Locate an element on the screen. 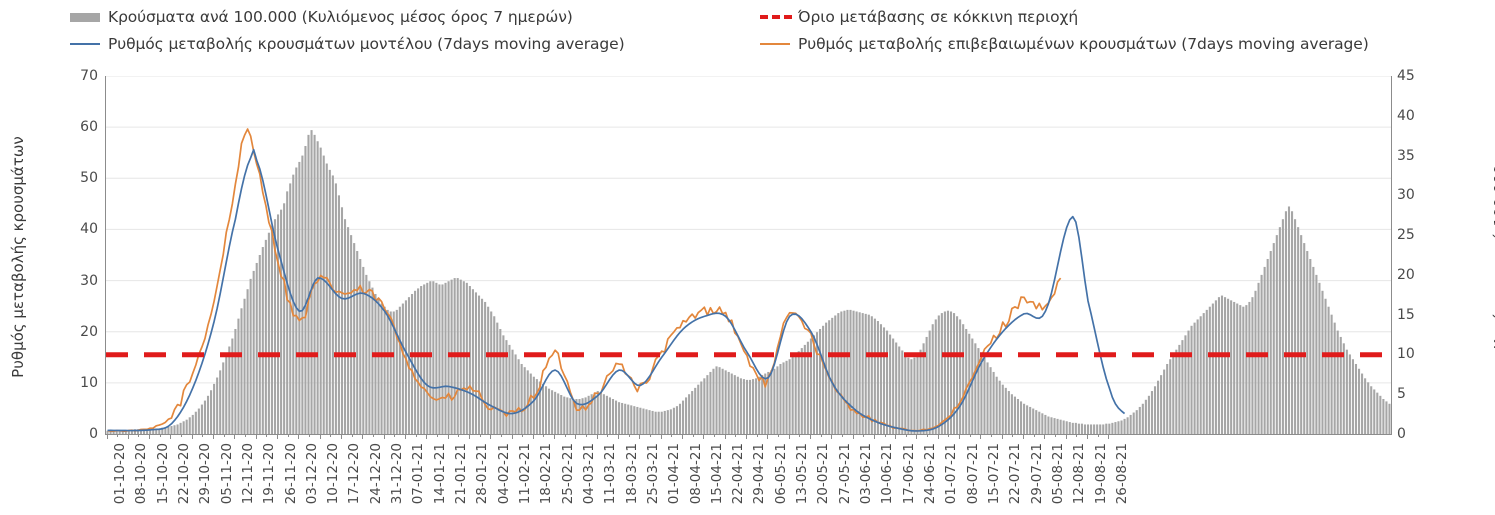 The image size is (1495, 515). x-tick-label: 11-02-21 is located at coordinates (525, 474).